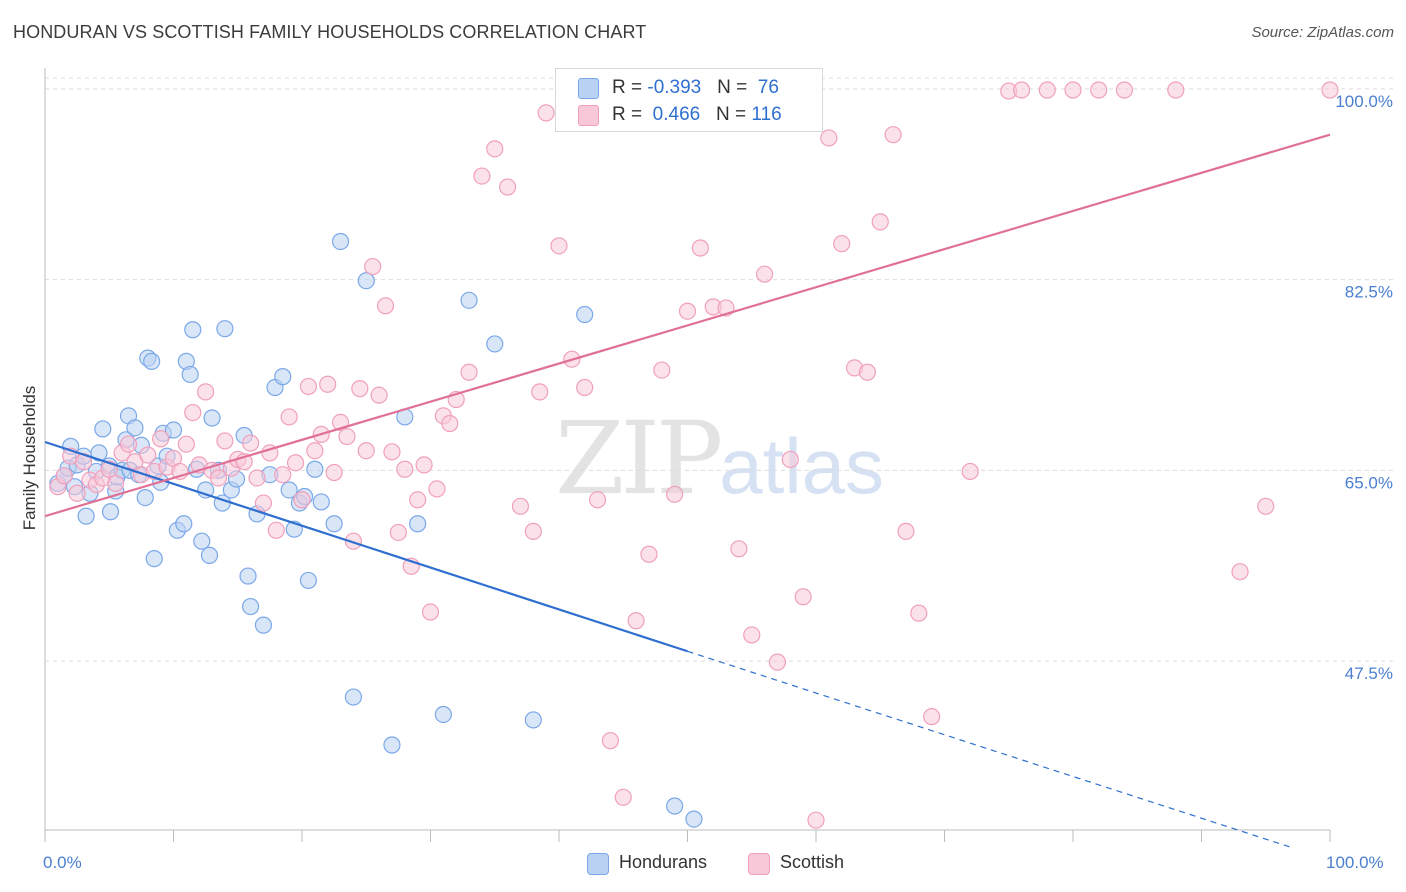 The height and width of the screenshot is (892, 1406). I want to click on y-tick-label: 82.5%, so click(1369, 292).